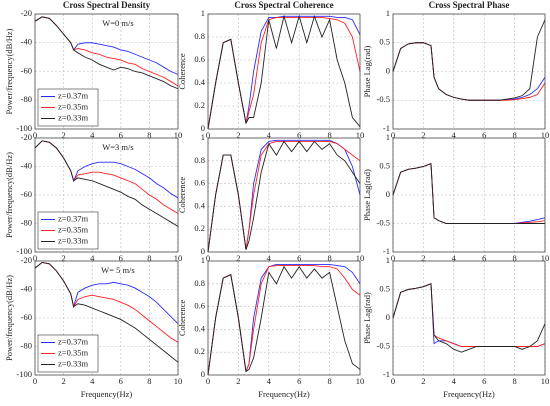 The width and height of the screenshot is (550, 406). What do you see at coordinates (284, 394) in the screenshot?
I see `x-axis-label: Frequency(Hz)` at bounding box center [284, 394].